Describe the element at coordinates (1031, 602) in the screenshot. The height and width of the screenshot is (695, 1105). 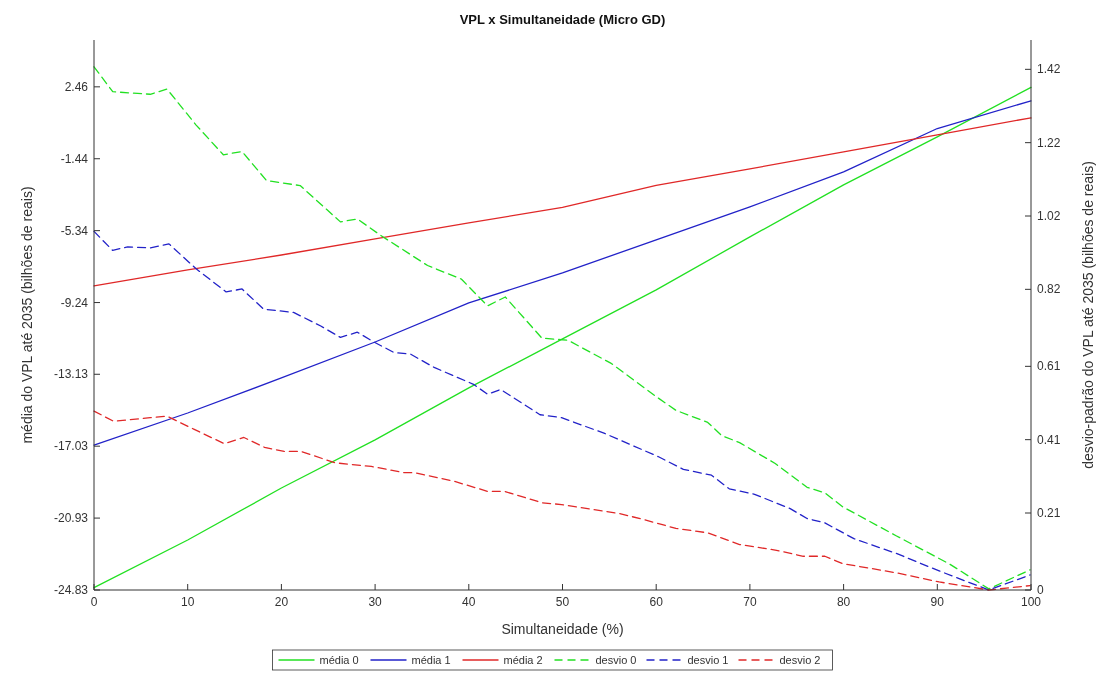
I see `x-tick-label: 100` at that location.